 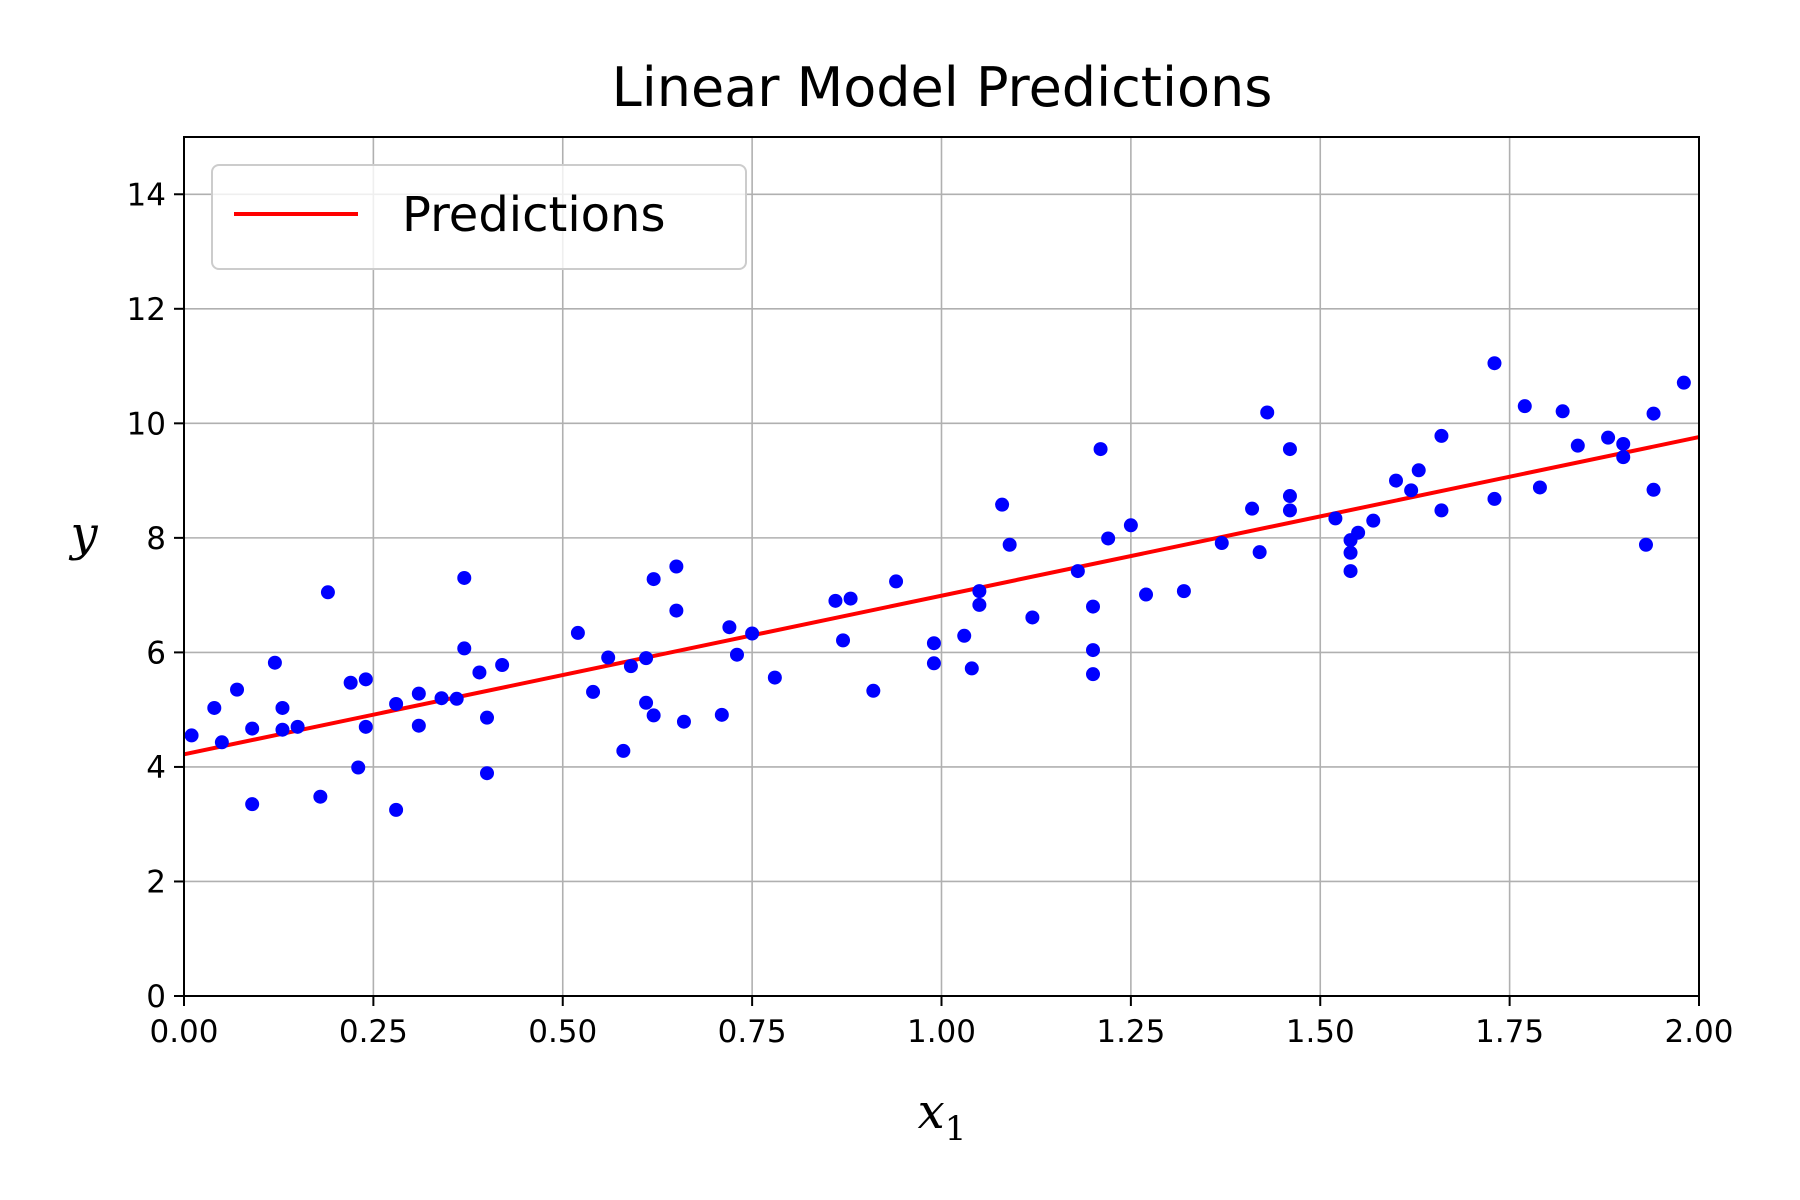 I want to click on y-axis-ticks: 0 2 4 6 8 10 12 14, so click(x=155, y=596).